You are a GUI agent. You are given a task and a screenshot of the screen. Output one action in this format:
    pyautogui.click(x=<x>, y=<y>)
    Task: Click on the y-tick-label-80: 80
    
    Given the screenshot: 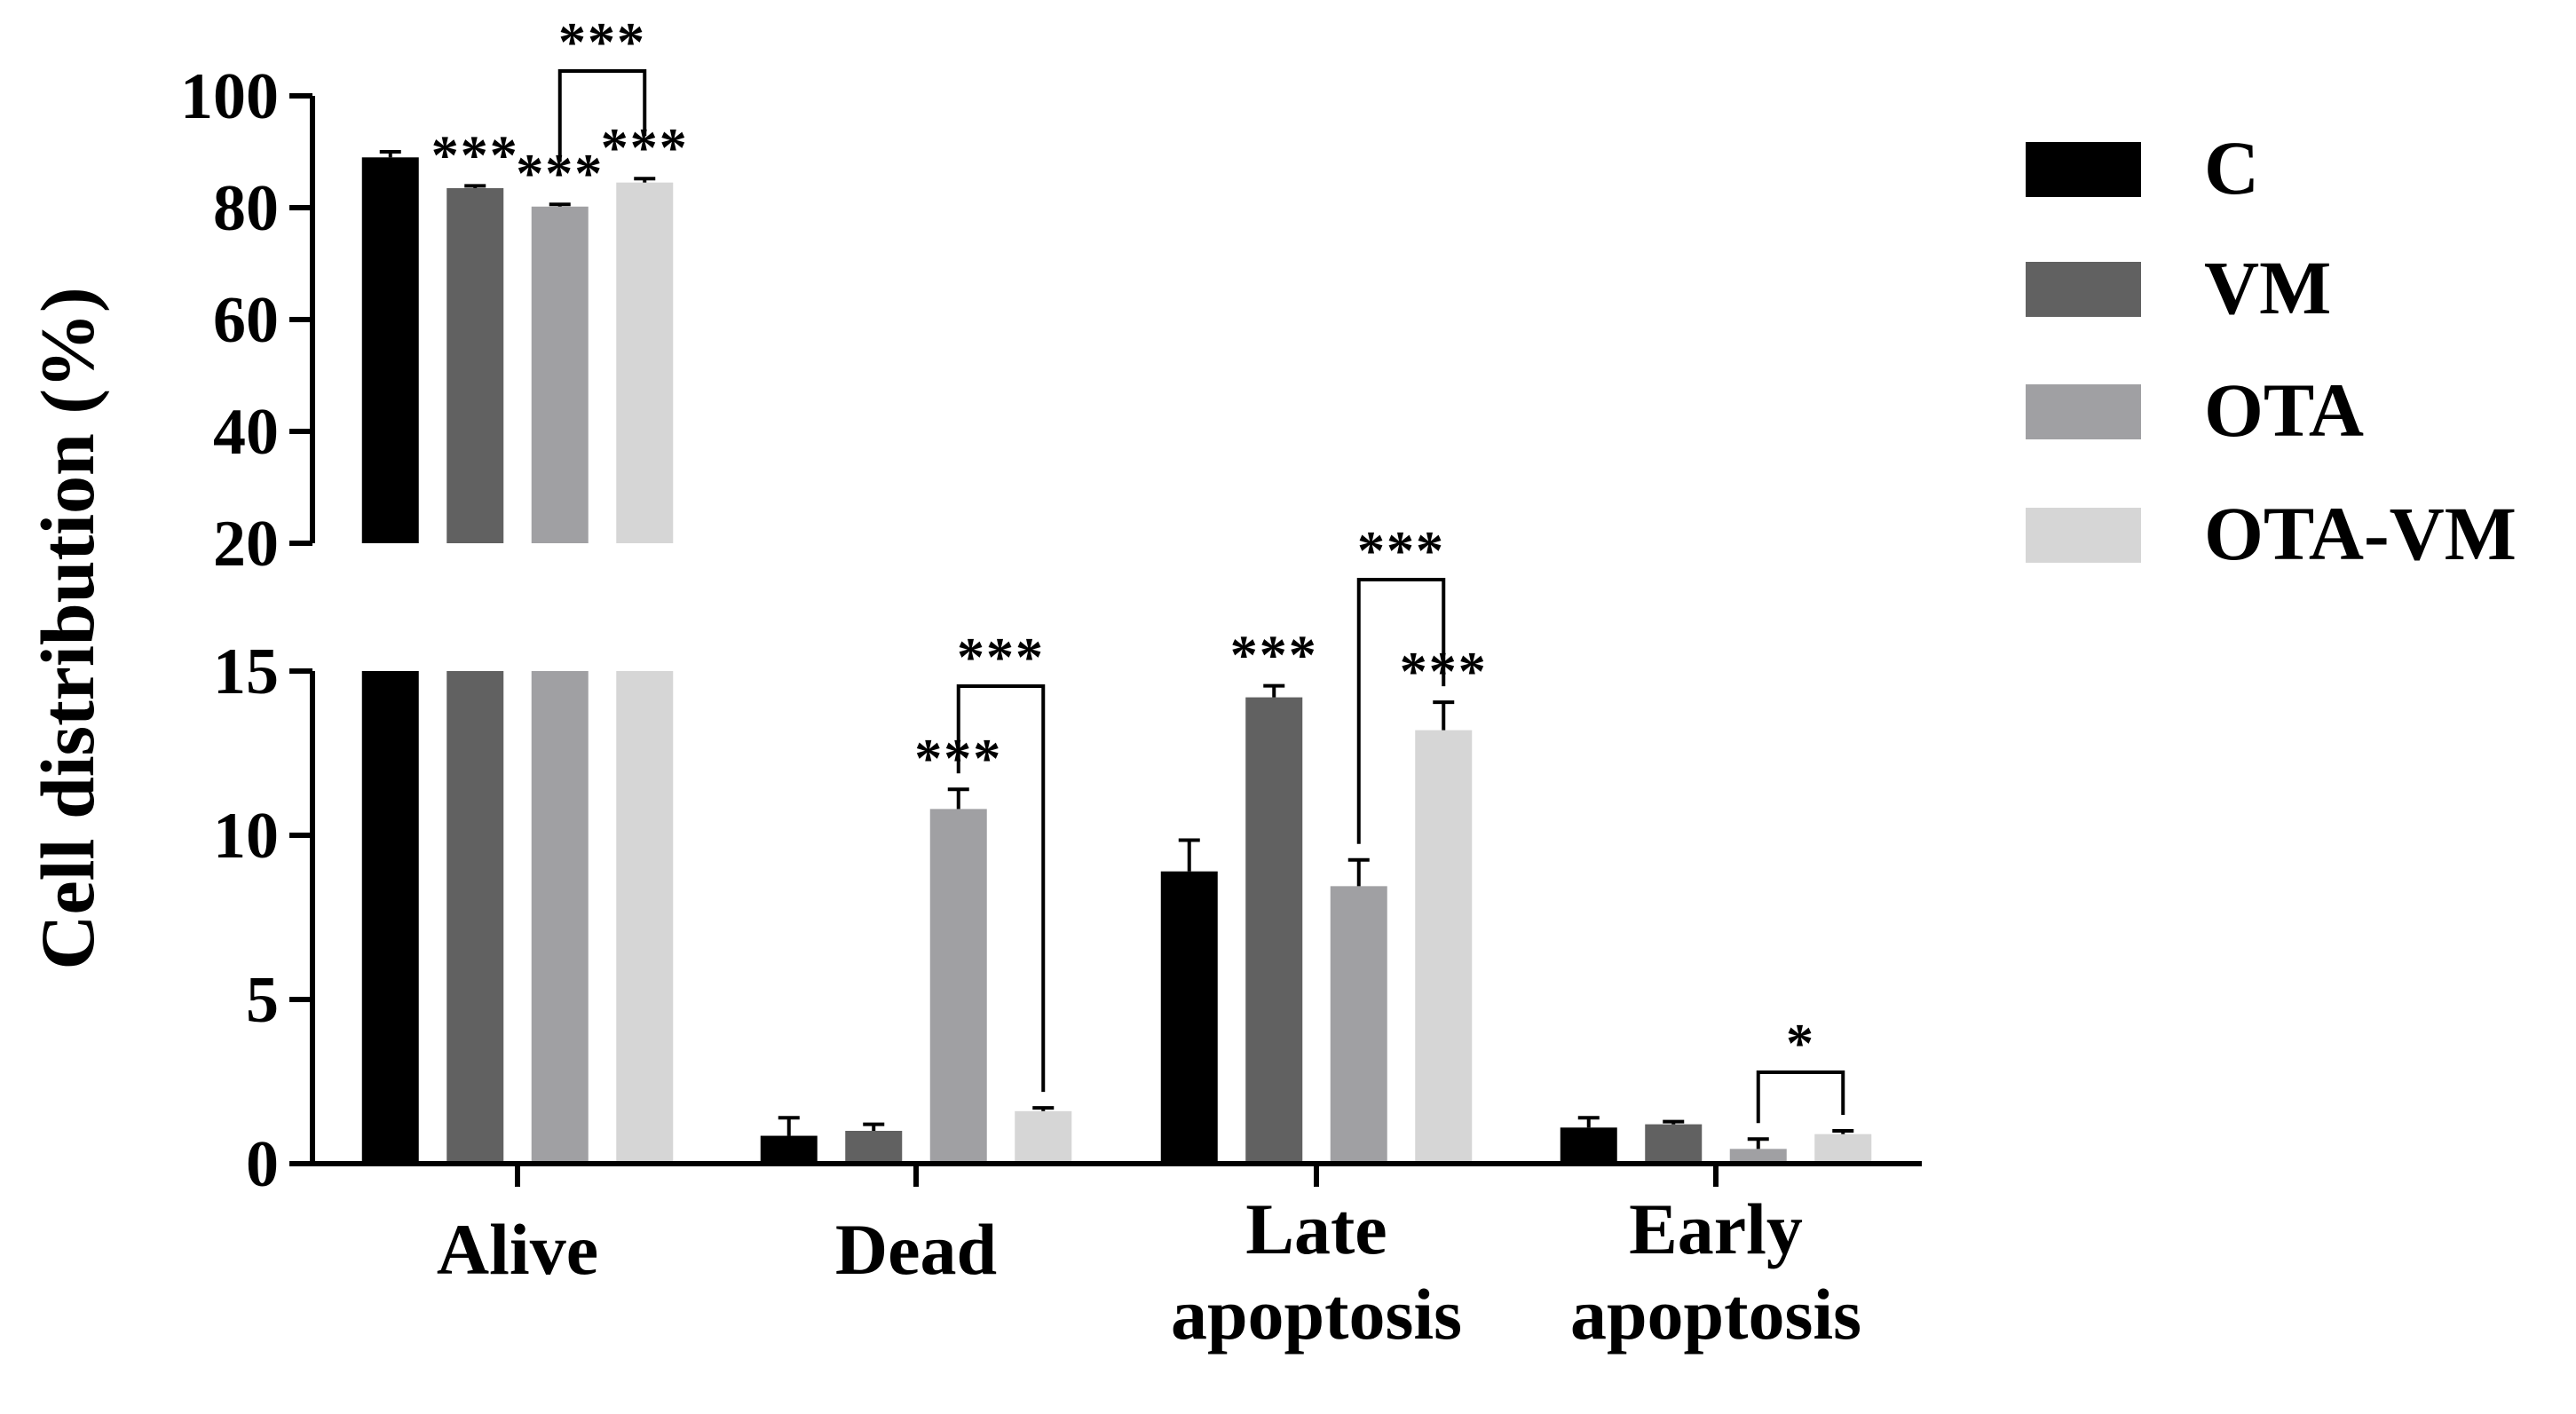 What is the action you would take?
    pyautogui.click(x=246, y=209)
    